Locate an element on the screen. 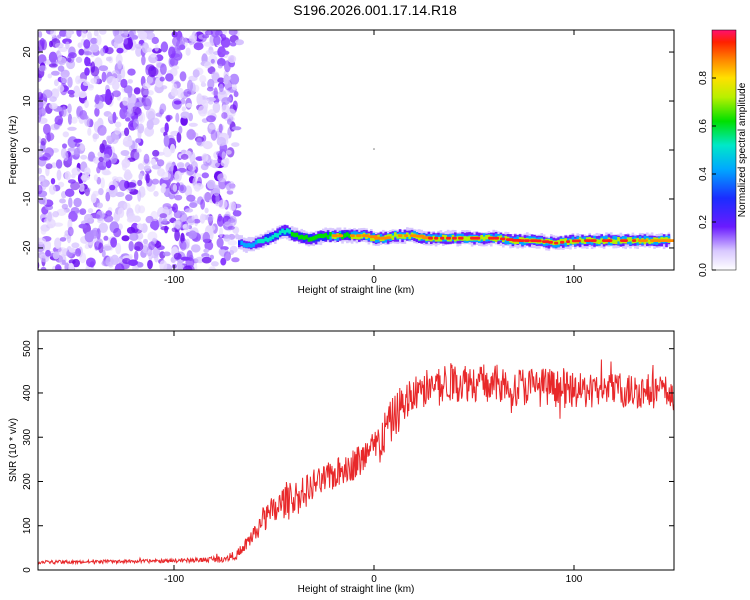 The width and height of the screenshot is (750, 600). x-tick-label: 100 is located at coordinates (574, 280).